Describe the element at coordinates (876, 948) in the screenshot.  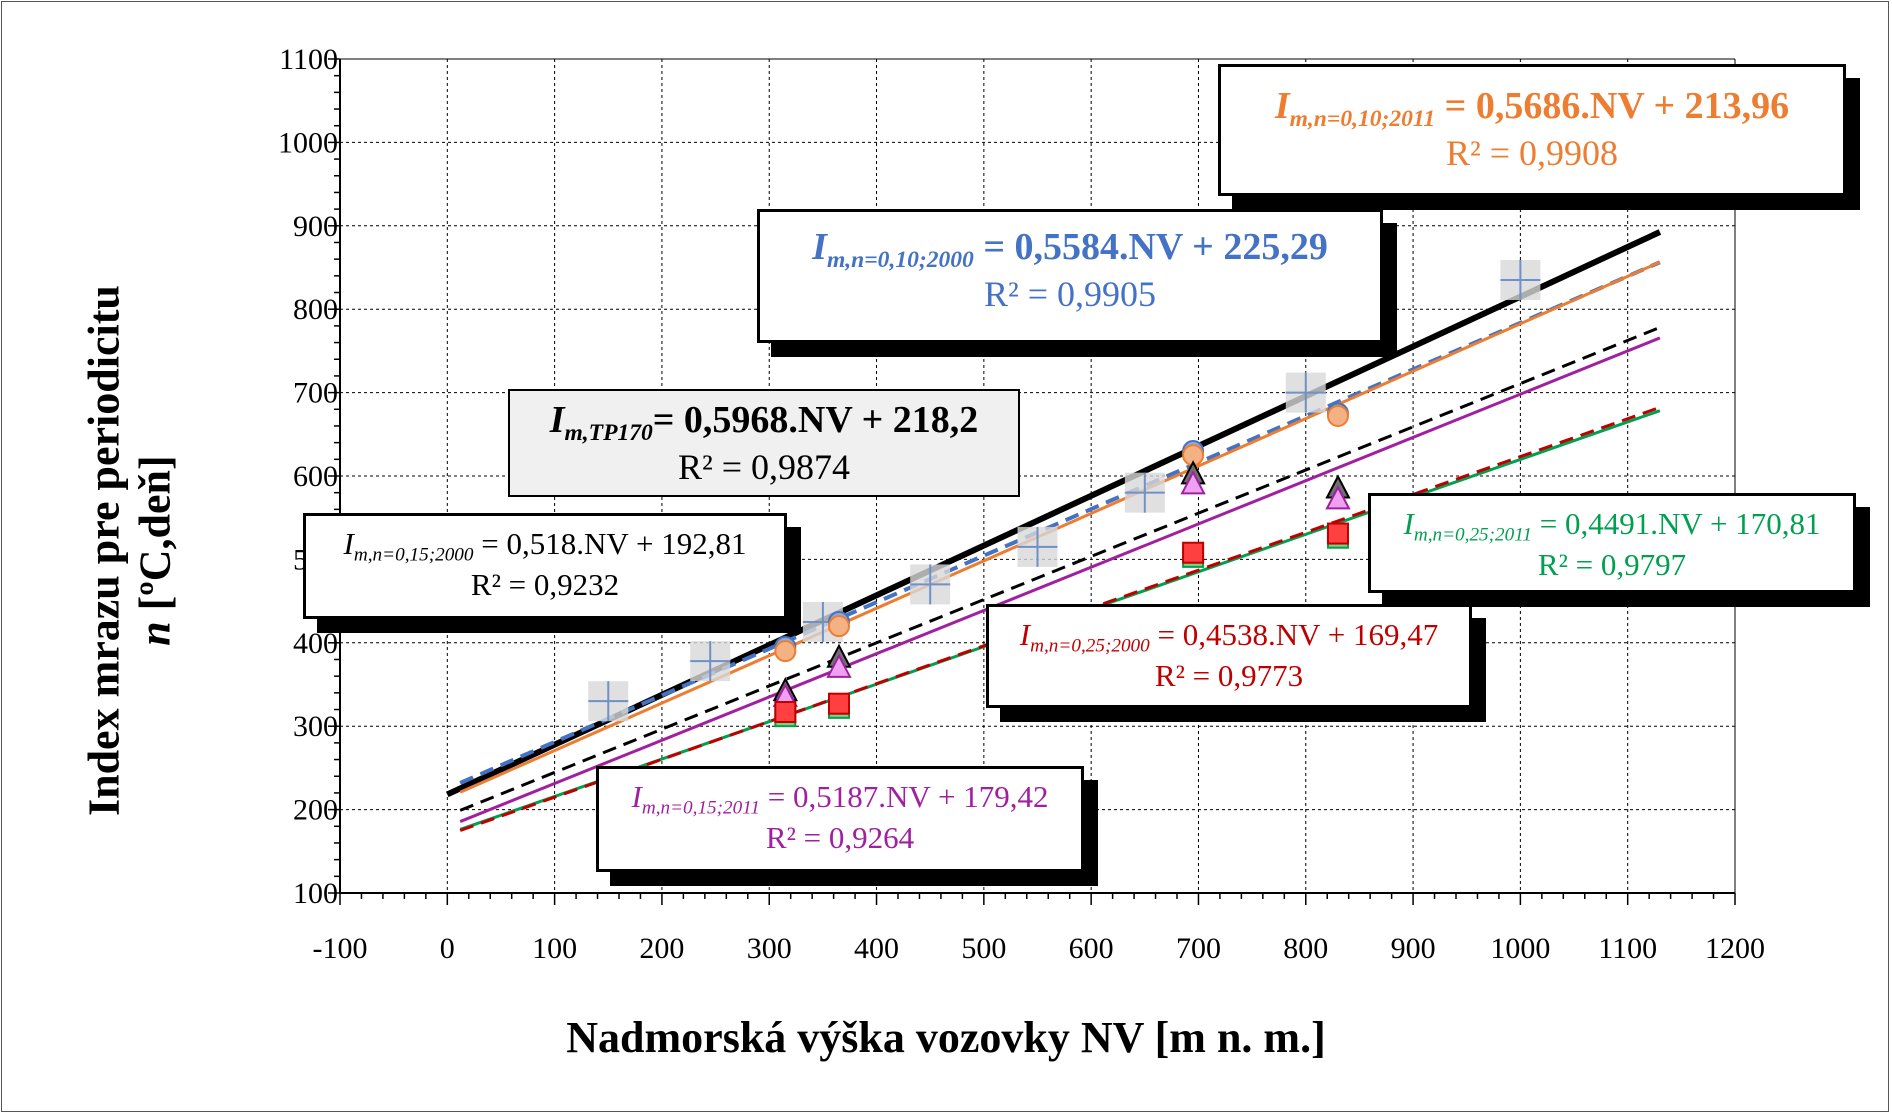
I see `x-tick-label: 400` at that location.